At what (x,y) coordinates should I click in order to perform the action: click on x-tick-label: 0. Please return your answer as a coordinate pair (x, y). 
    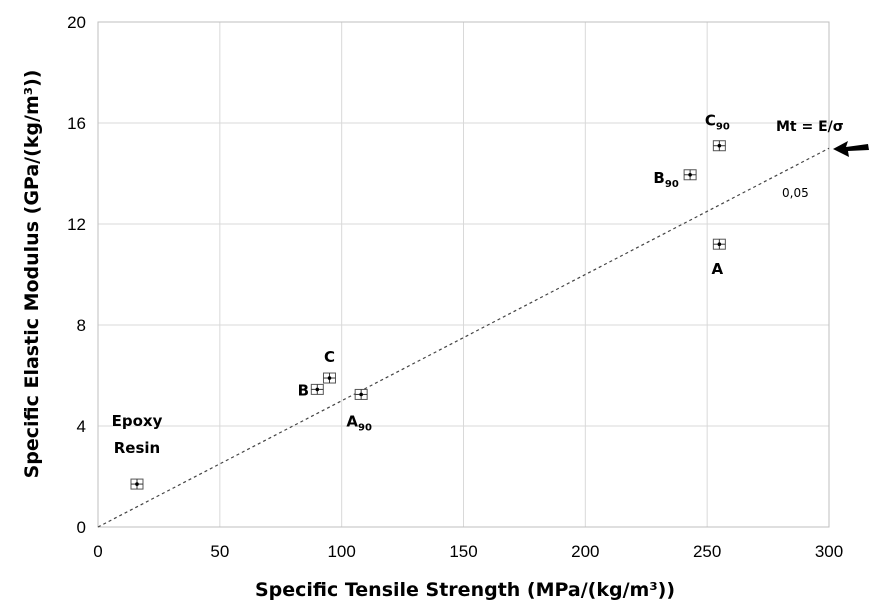
    Looking at the image, I should click on (97, 551).